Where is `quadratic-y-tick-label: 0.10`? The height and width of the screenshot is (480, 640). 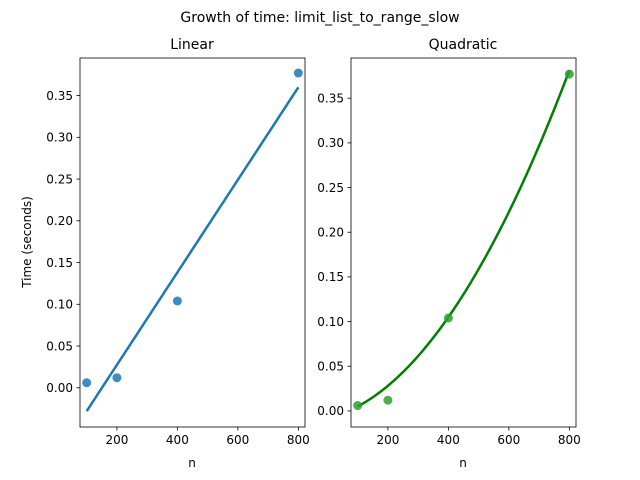
quadratic-y-tick-label: 0.10 is located at coordinates (330, 322).